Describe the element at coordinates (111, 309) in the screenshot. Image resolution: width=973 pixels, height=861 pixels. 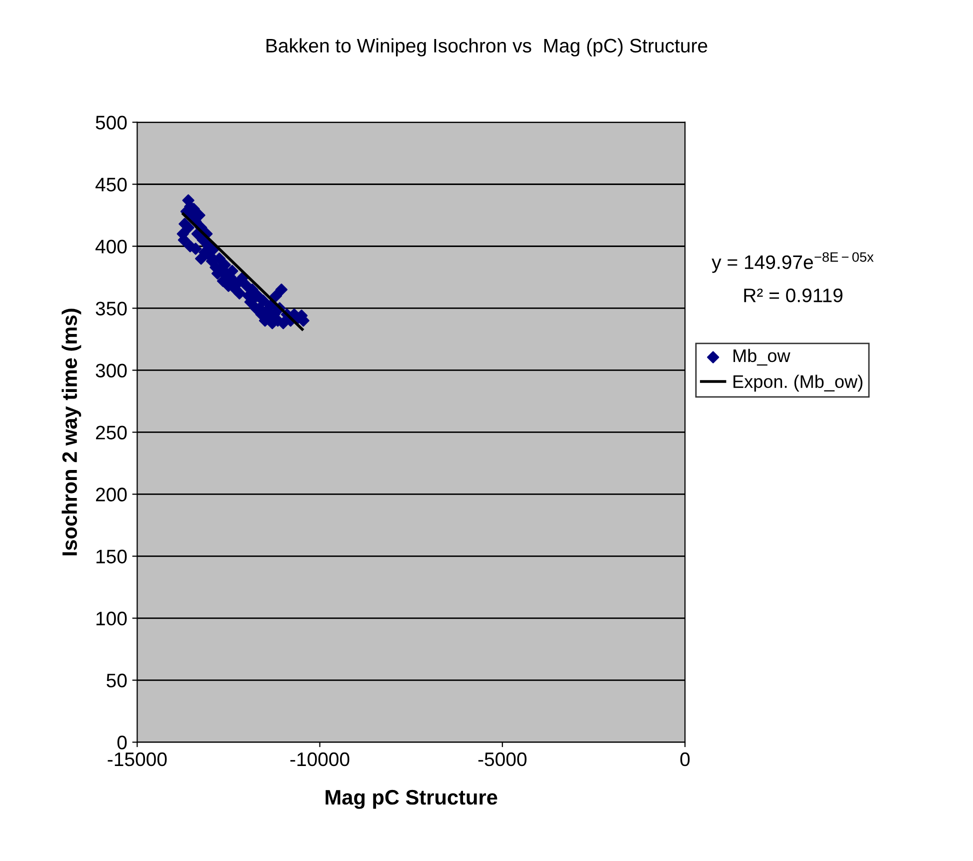
I see `y-tick-label: 350` at that location.